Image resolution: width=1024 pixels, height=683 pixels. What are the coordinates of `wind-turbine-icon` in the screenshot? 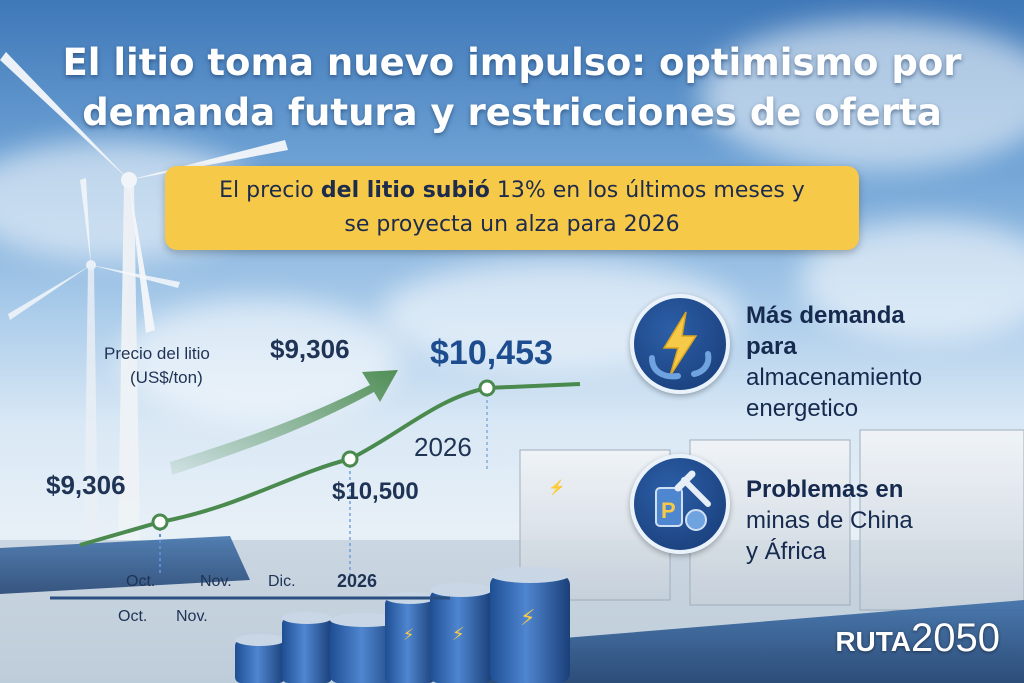 It's located at (94, 359).